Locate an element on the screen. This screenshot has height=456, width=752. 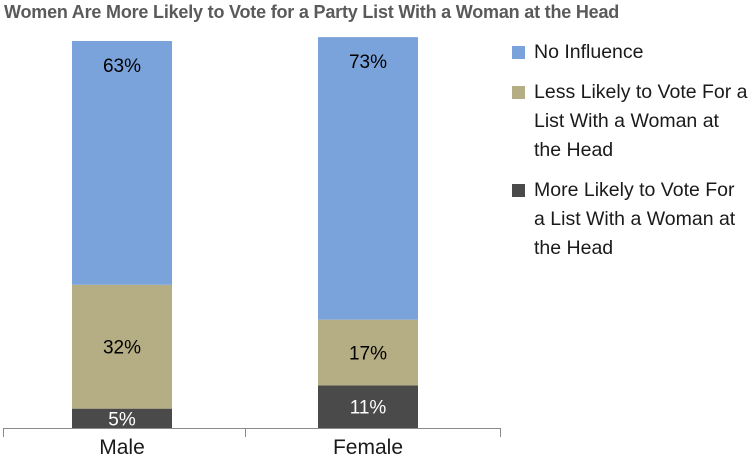
data-label-female-1: 17% is located at coordinates (368, 354).